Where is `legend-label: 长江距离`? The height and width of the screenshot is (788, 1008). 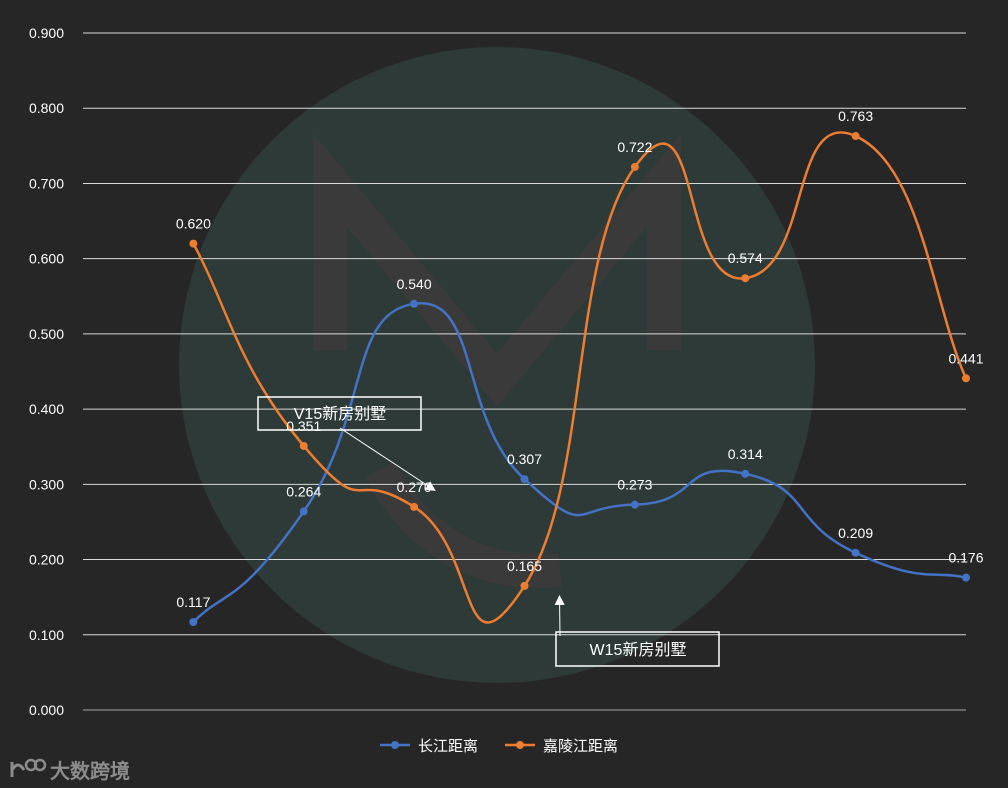
legend-label: 长江距离 is located at coordinates (448, 746).